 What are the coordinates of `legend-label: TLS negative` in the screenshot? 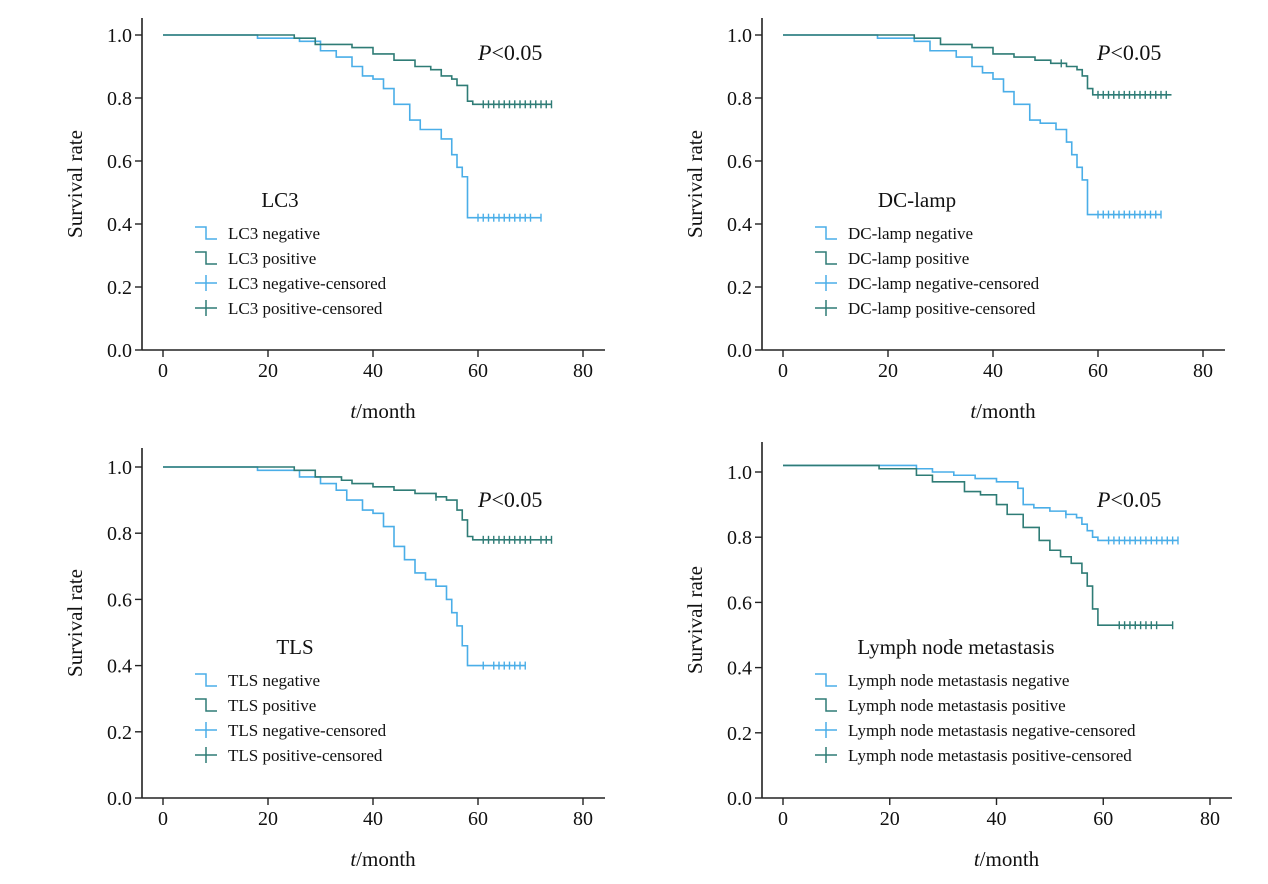 It's located at (274, 680).